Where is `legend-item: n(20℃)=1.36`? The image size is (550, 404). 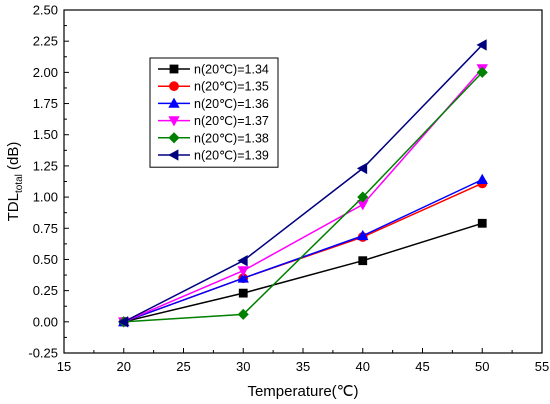
legend-item: n(20℃)=1.36 is located at coordinates (213, 104).